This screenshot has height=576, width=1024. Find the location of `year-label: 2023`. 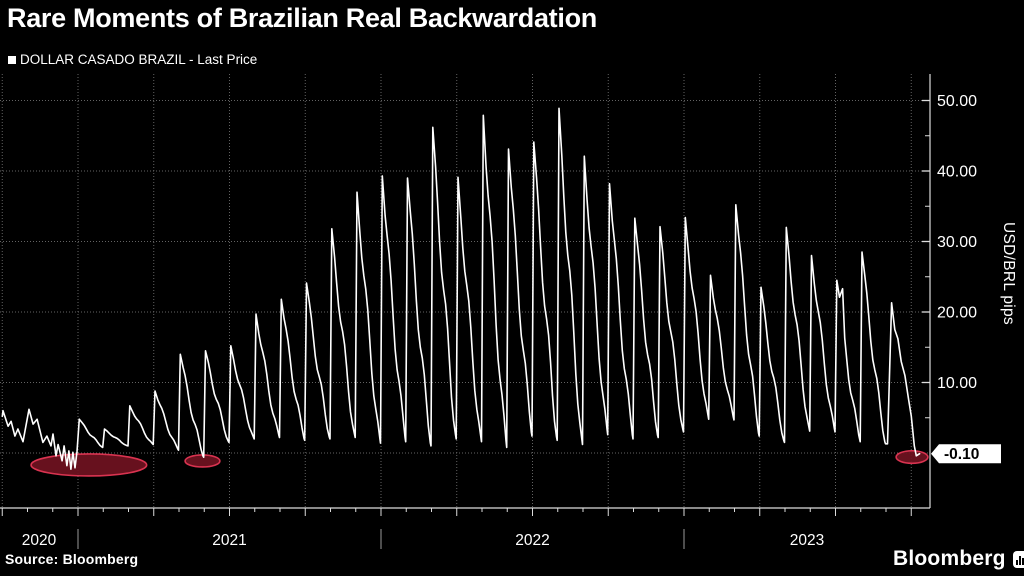

year-label: 2023 is located at coordinates (807, 540).